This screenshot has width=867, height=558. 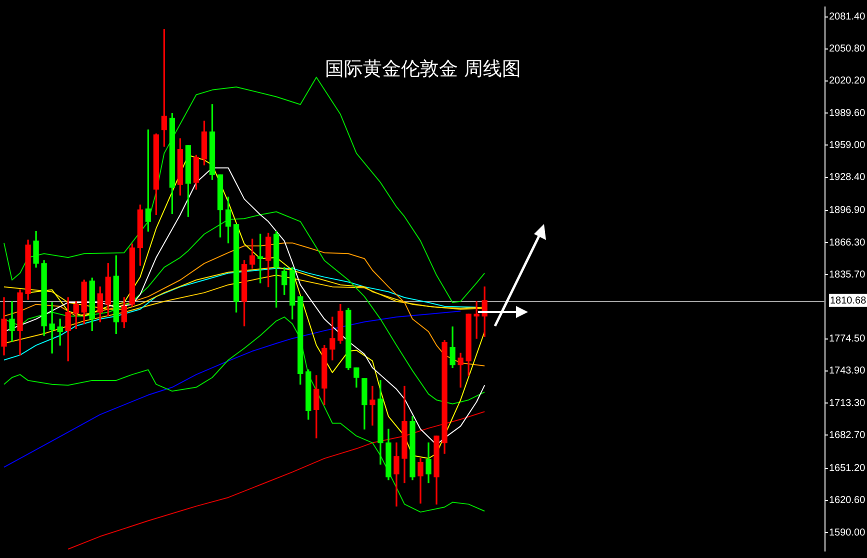 I want to click on y-tick-label: 1651.20, so click(x=847, y=468).